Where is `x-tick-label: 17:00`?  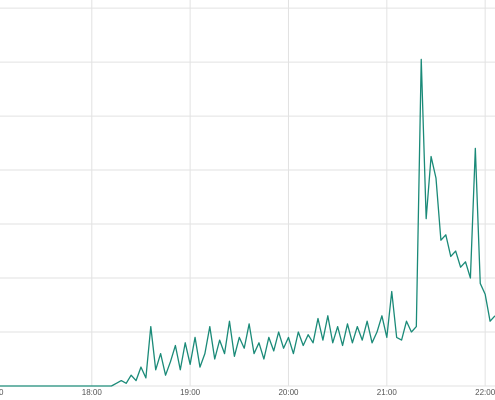
x-tick-label: 17:00 is located at coordinates (2, 392).